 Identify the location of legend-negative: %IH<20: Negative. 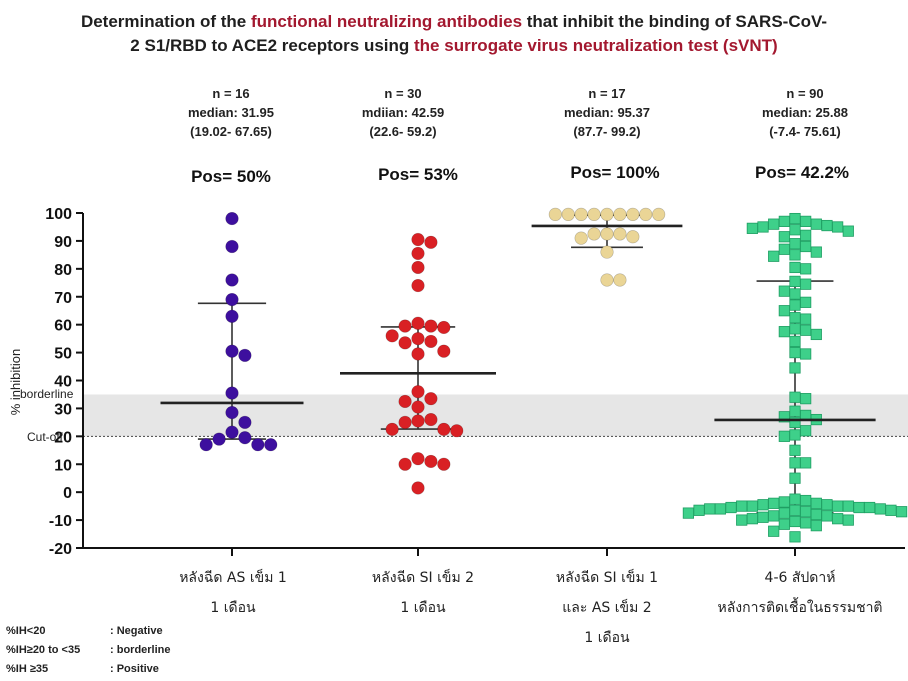
(84, 631).